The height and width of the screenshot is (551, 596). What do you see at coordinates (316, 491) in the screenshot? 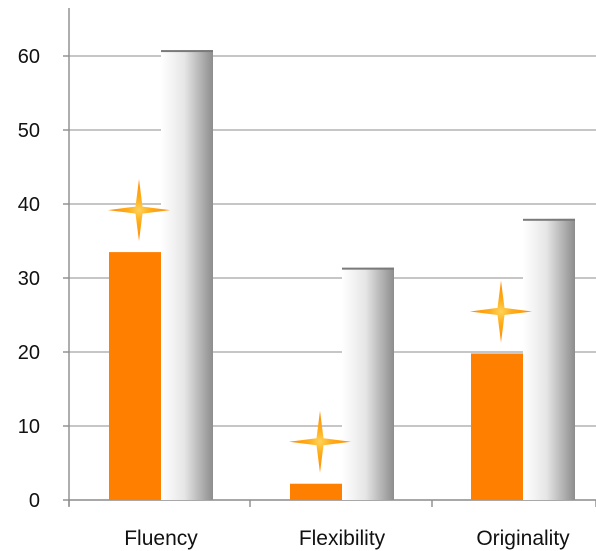
I see `bar-orange-flexibility` at bounding box center [316, 491].